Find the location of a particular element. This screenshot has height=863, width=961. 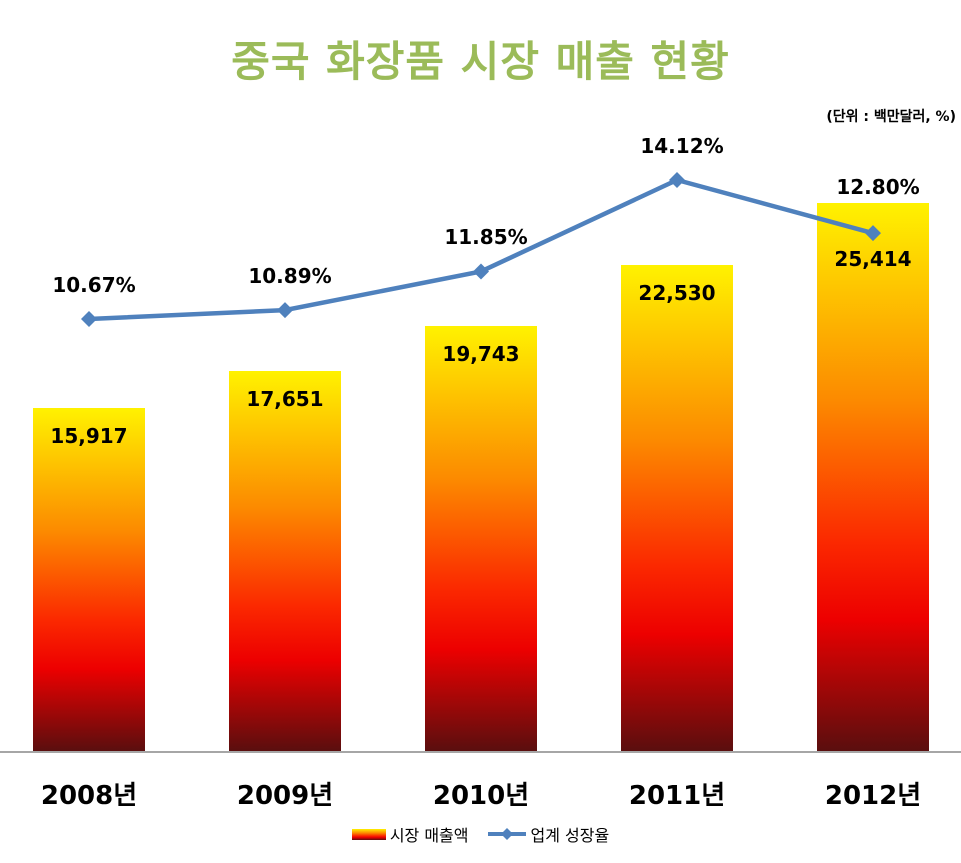

chart-title: 중국 화장품 시장 매출 현황 is located at coordinates (480, 61).